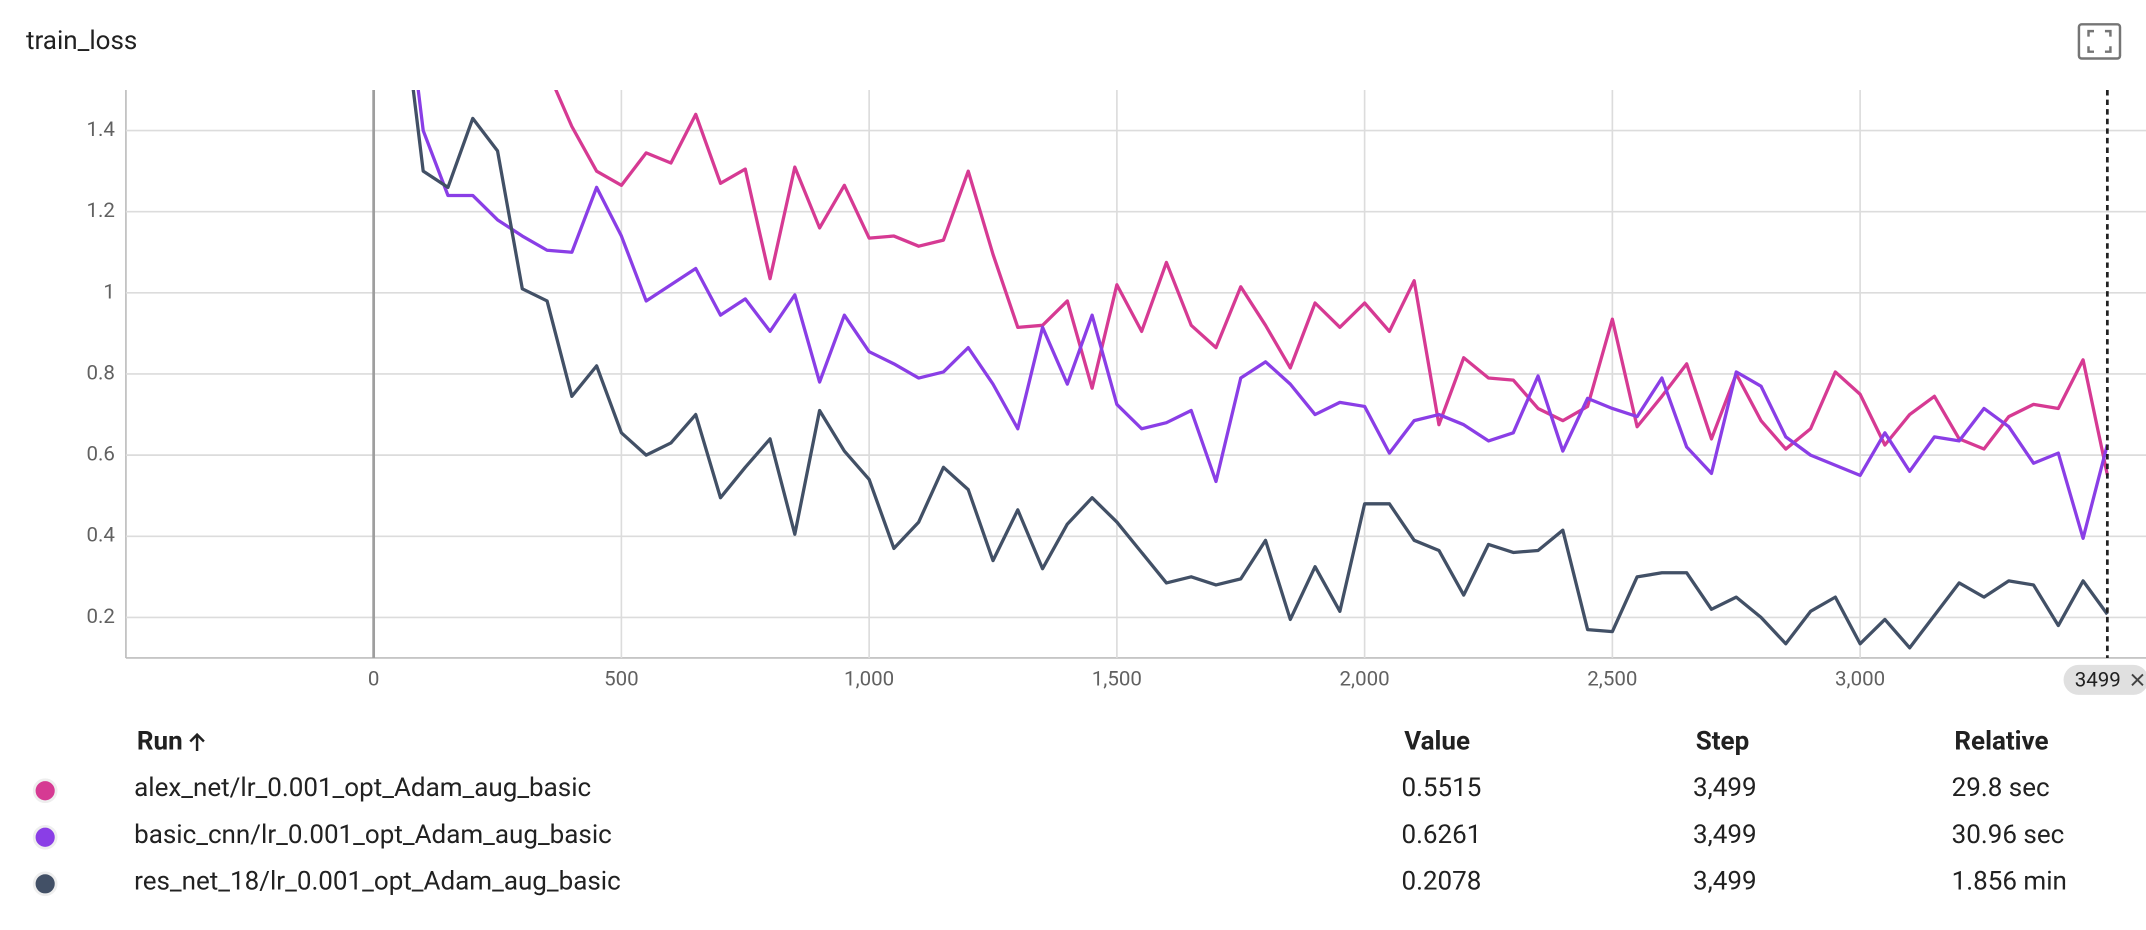 Image resolution: width=2146 pixels, height=930 pixels. What do you see at coordinates (1612, 679) in the screenshot?
I see `x-tick-label: 2,500` at bounding box center [1612, 679].